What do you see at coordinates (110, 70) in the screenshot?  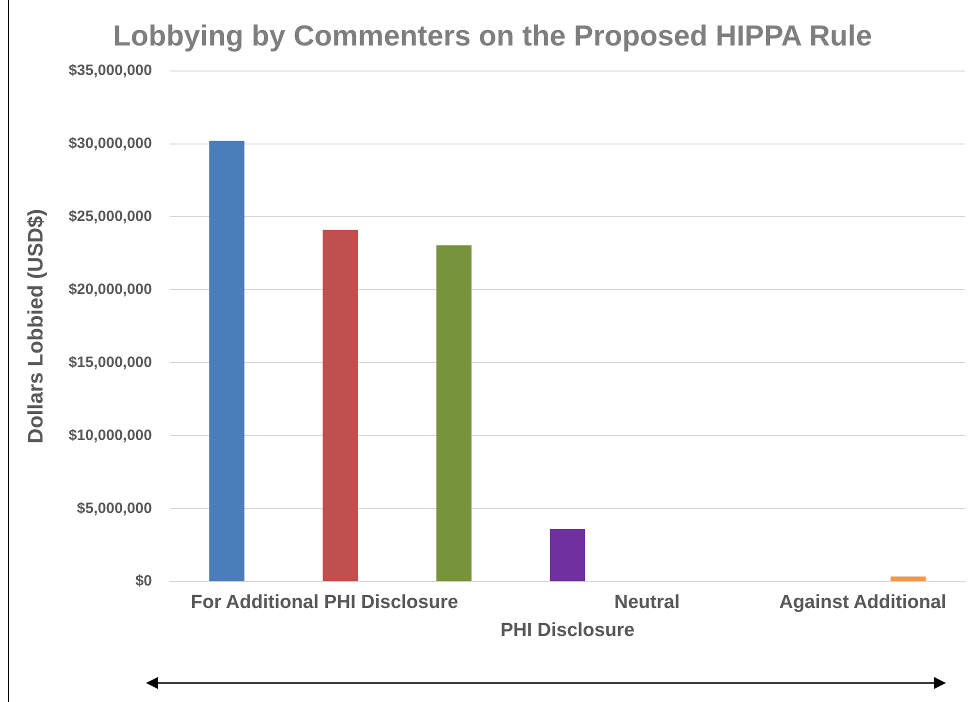 I see `y-tick-label: $35,000,000` at bounding box center [110, 70].